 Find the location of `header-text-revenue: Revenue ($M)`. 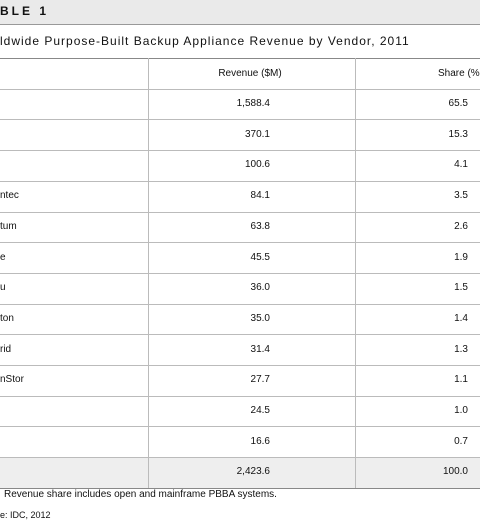

header-text-revenue: Revenue ($M) is located at coordinates (250, 73).